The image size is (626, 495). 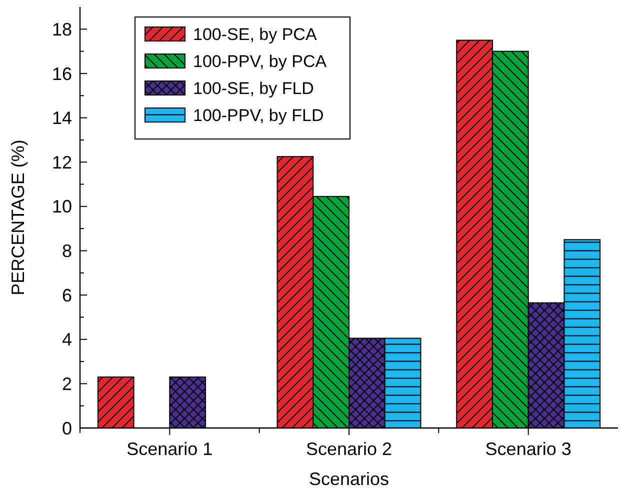 I want to click on x-tick-label: Scenario 1, so click(x=169, y=449).